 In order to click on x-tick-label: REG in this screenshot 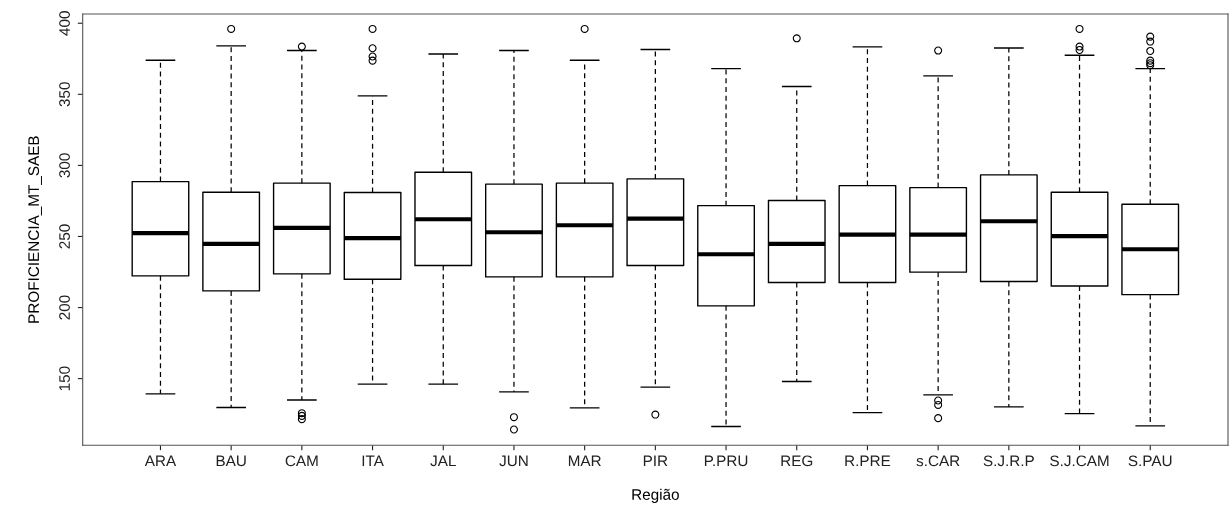, I will do `click(797, 461)`.